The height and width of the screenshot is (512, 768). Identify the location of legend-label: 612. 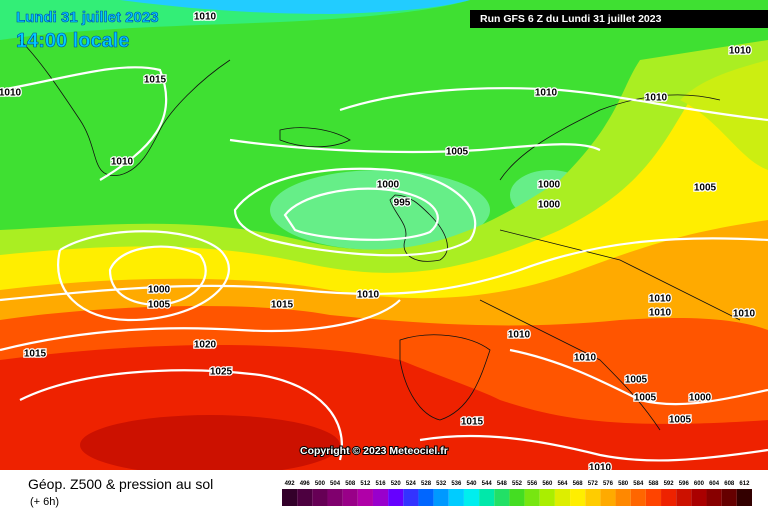
(744, 484).